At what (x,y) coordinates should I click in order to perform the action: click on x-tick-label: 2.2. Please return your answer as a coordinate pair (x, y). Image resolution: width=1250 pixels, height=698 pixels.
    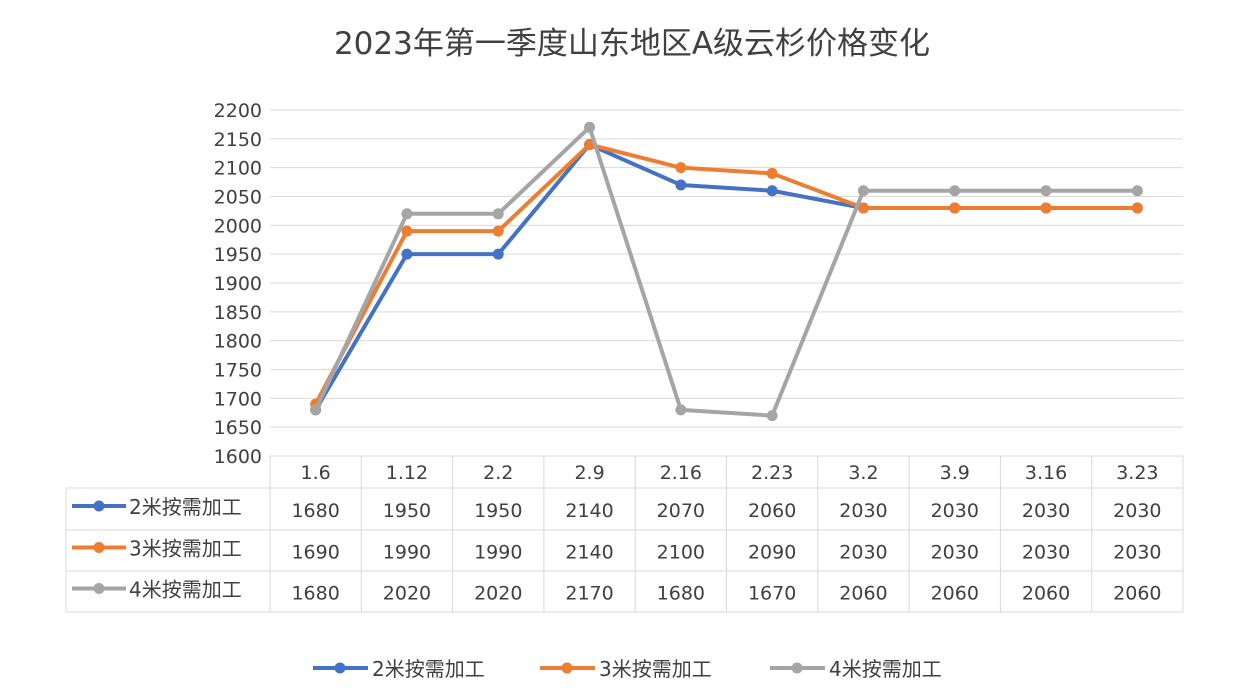
    Looking at the image, I should click on (498, 473).